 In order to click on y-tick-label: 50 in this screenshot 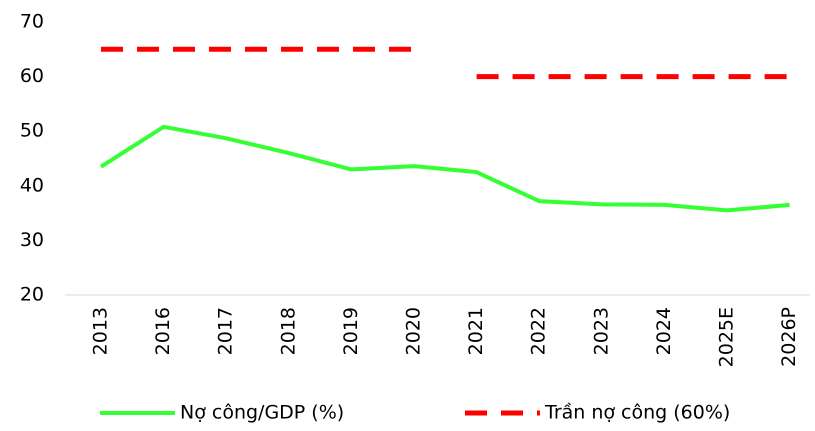, I will do `click(32, 131)`.